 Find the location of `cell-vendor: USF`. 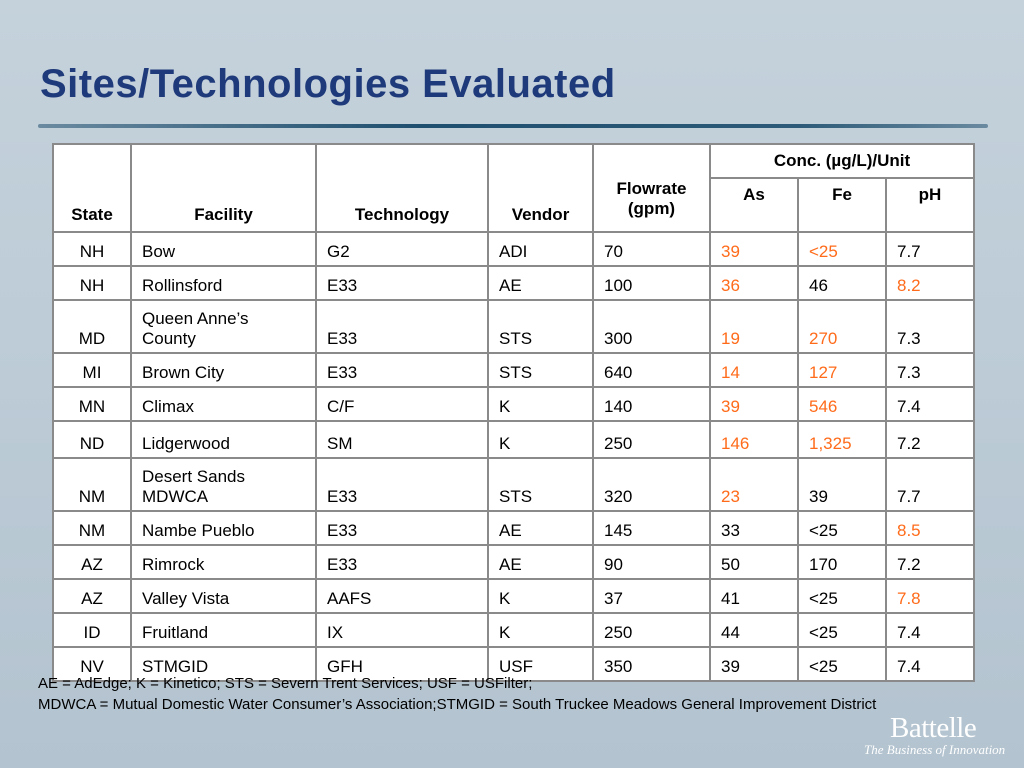

cell-vendor: USF is located at coordinates (540, 664).